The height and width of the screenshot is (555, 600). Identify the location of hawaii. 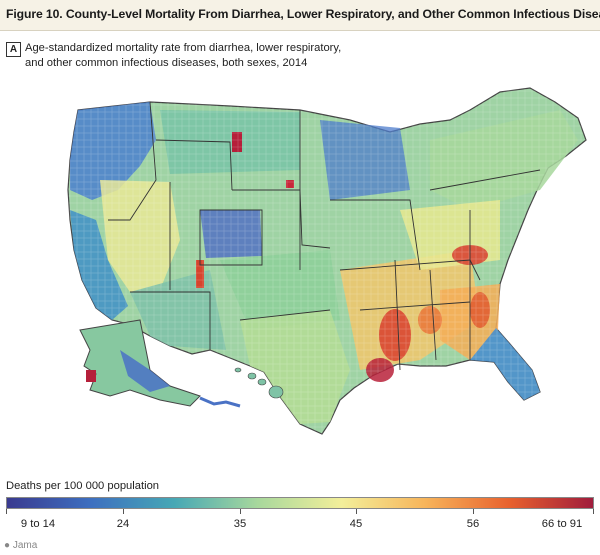
(259, 383).